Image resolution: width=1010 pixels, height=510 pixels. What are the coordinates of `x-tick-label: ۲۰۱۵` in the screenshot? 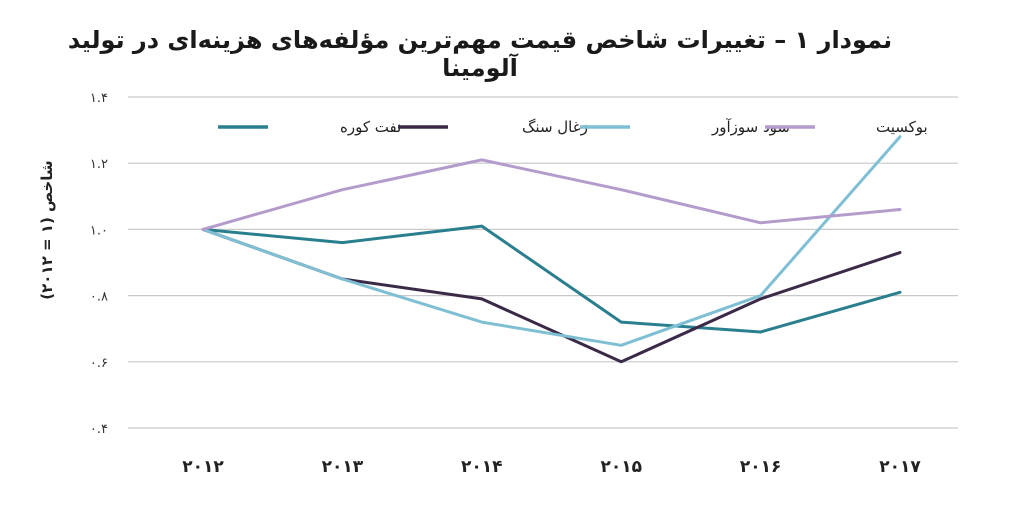 It's located at (621, 467).